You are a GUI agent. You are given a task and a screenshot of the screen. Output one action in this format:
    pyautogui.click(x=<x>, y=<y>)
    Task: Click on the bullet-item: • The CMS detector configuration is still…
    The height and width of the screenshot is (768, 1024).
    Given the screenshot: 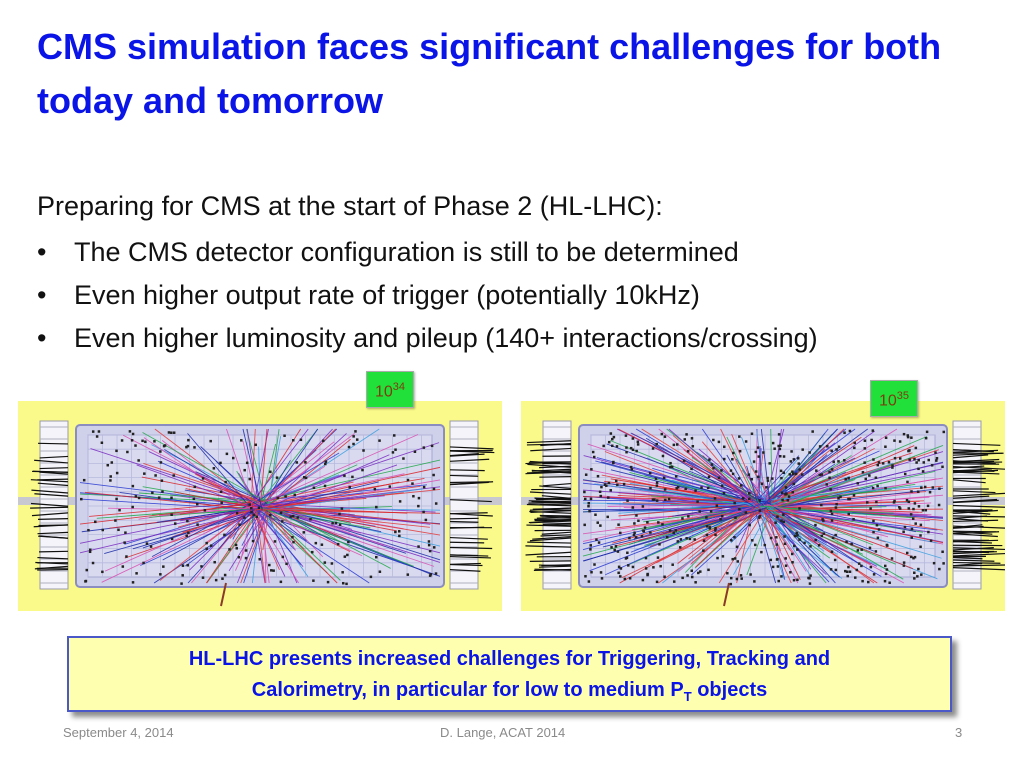 What is the action you would take?
    pyautogui.click(x=427, y=253)
    